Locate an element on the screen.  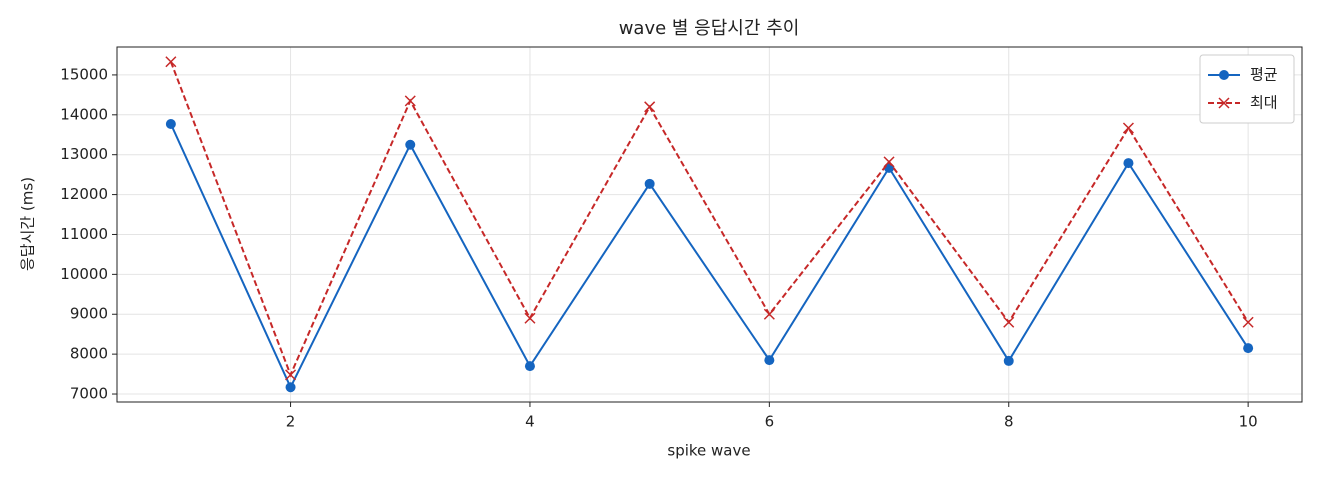
y-tick-label: 7000 is located at coordinates (89, 394).